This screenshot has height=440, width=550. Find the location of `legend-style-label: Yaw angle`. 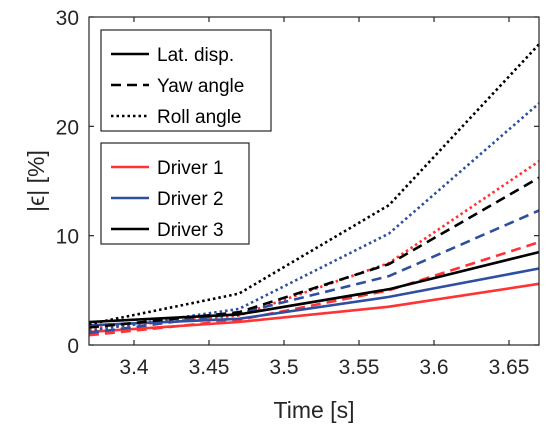

legend-style-label: Yaw angle is located at coordinates (200, 86).